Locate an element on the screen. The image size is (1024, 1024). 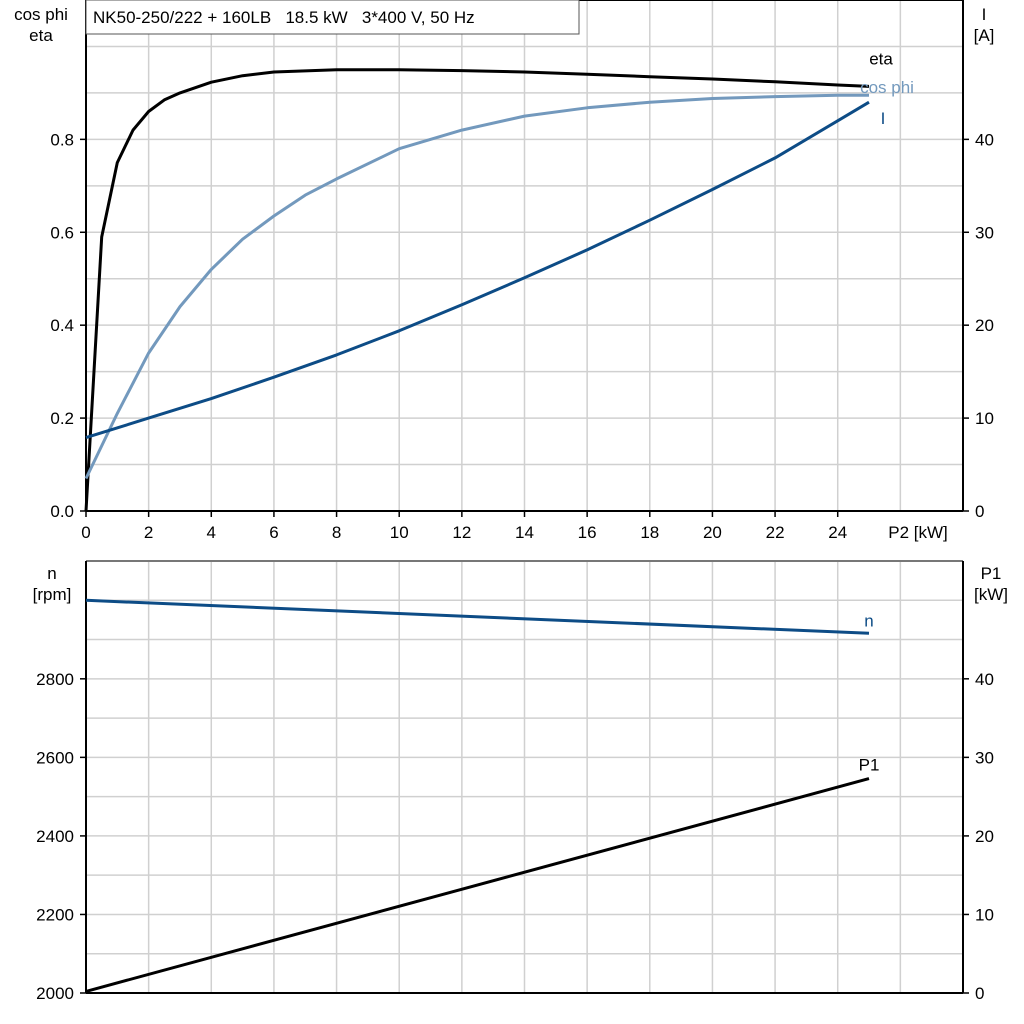
x-axis-label: P2 [kW] is located at coordinates (918, 532).